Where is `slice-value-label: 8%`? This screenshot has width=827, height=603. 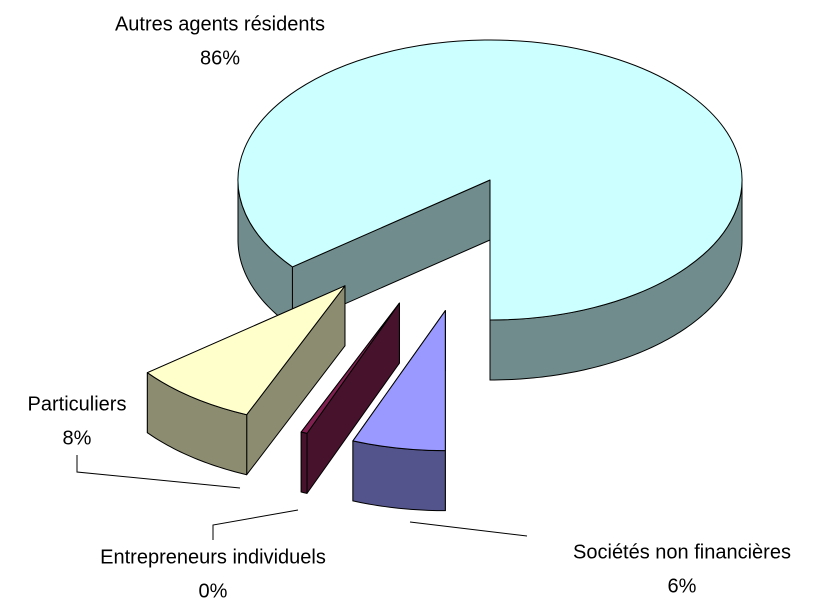 slice-value-label: 8% is located at coordinates (77, 438).